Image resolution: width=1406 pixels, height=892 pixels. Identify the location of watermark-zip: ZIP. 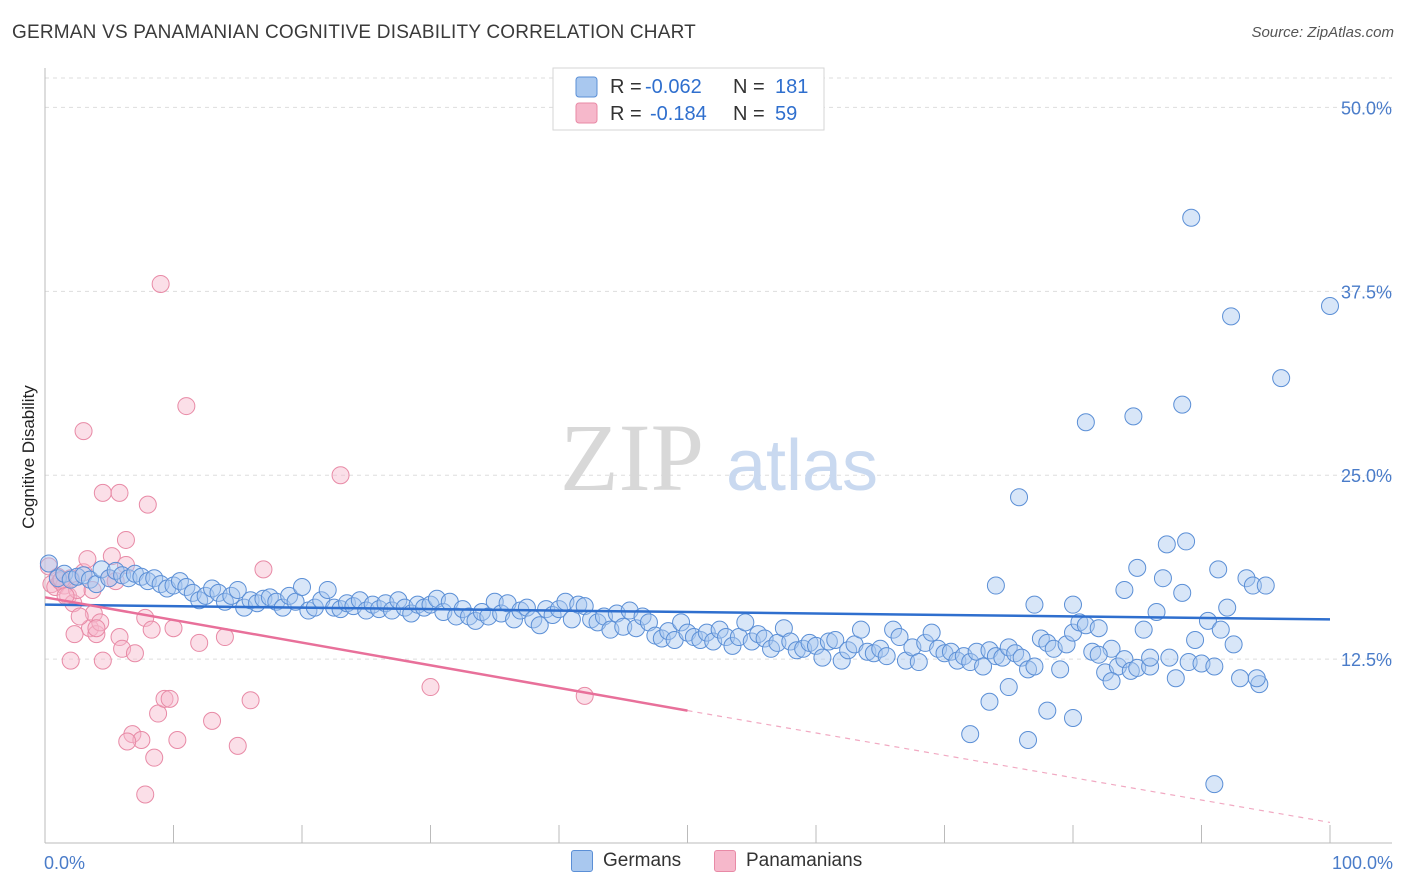
(632, 457).